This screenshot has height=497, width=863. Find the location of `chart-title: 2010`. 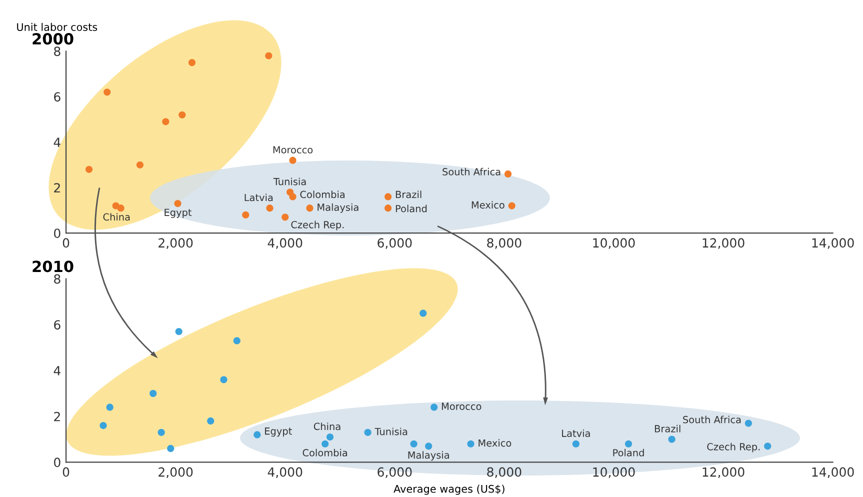

chart-title: 2010 is located at coordinates (53, 266).